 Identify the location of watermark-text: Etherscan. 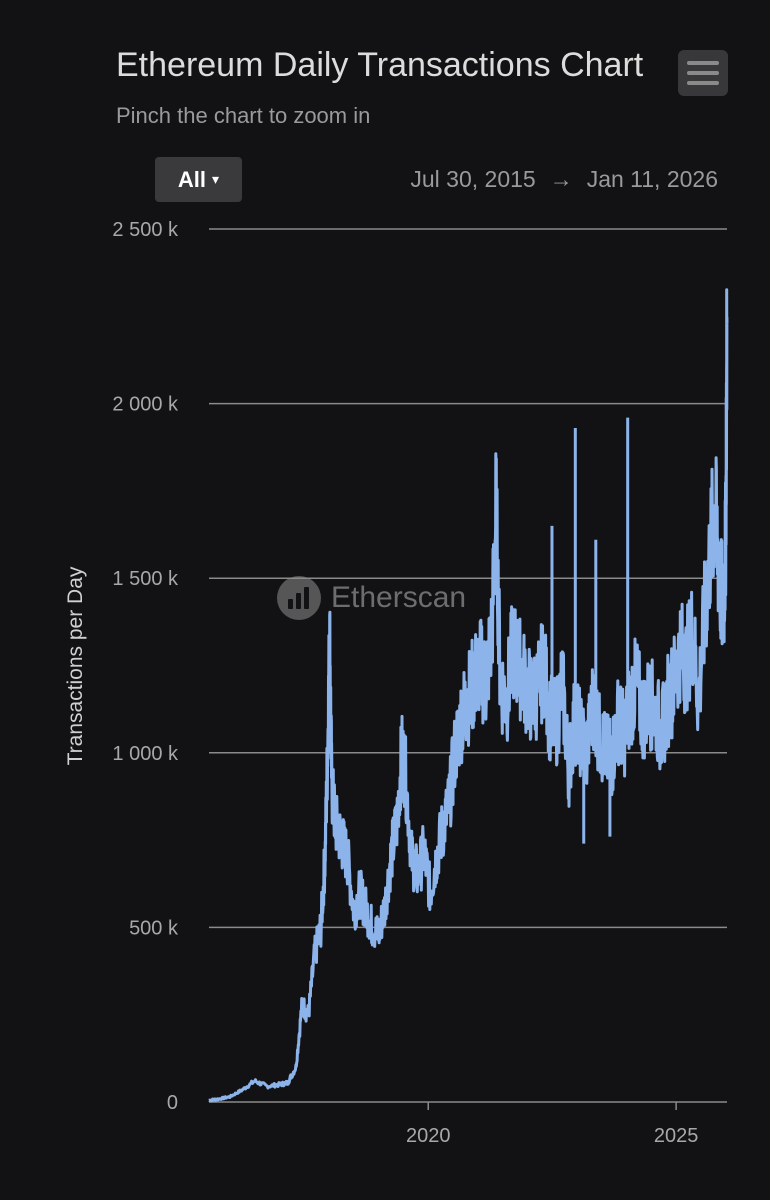
(399, 597).